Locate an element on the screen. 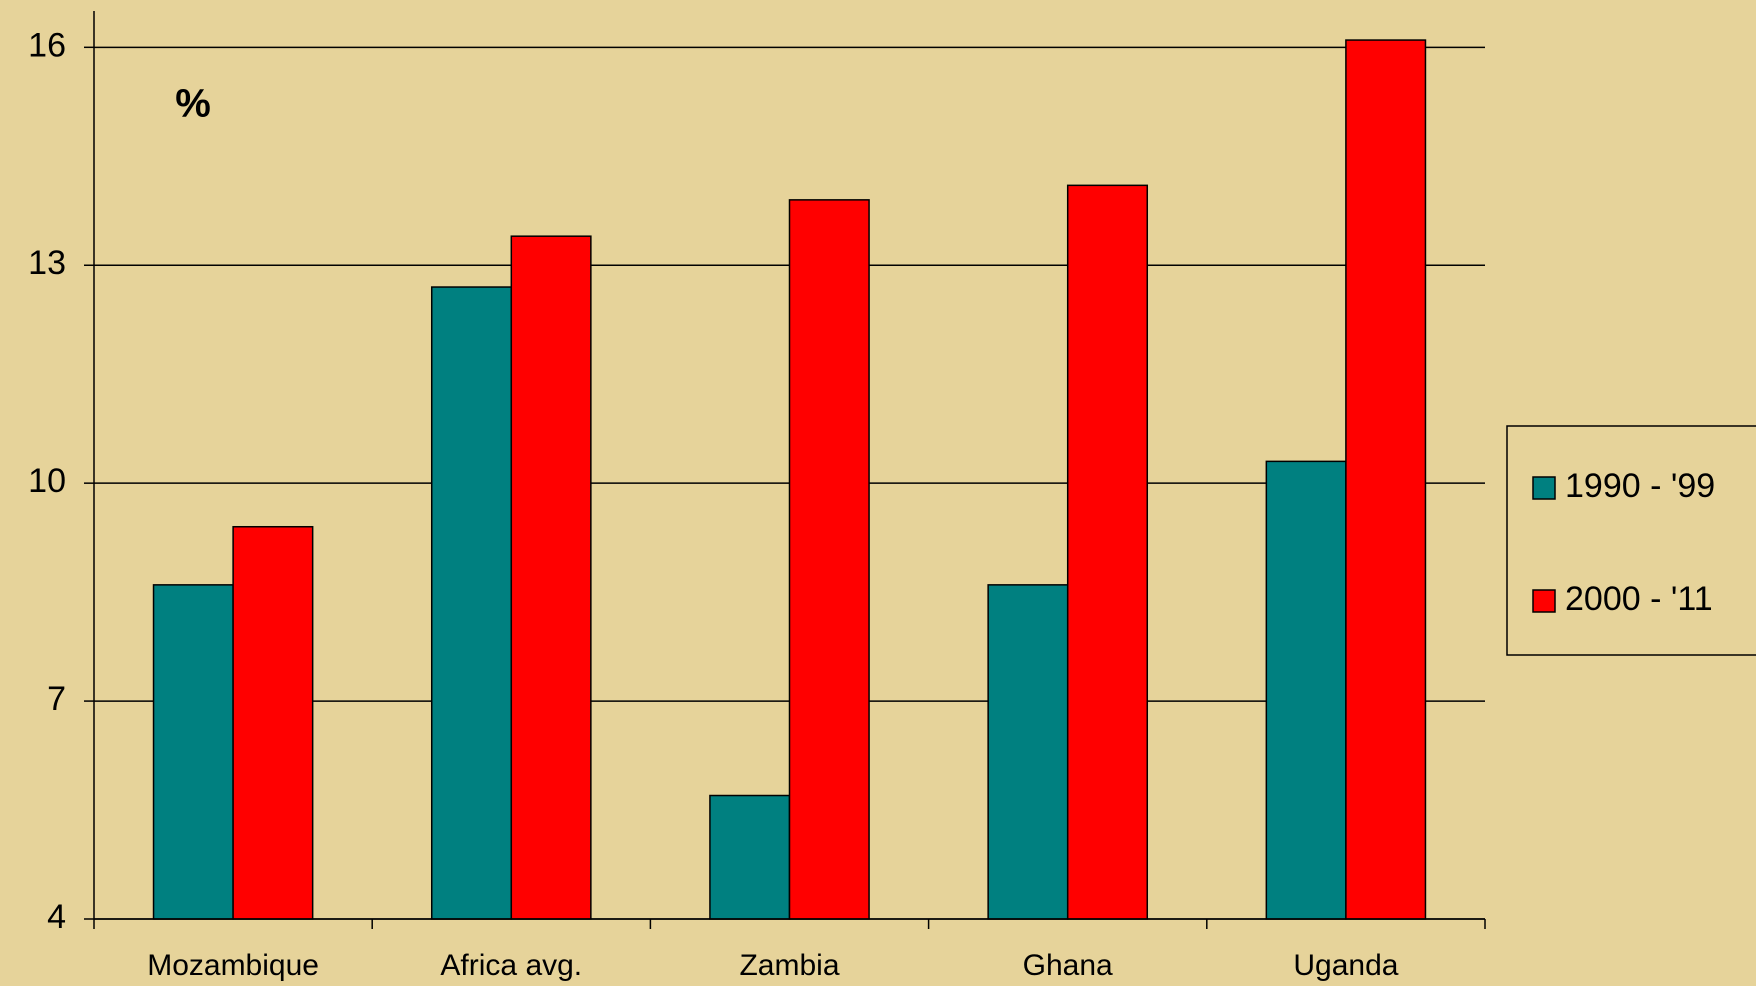  legend-label: 2000 - '11 is located at coordinates (1639, 599).